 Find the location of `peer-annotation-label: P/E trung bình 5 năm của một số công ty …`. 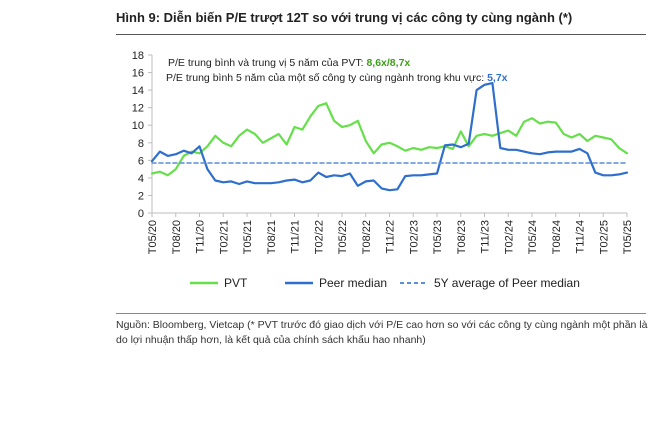

peer-annotation-label: P/E trung bình 5 năm của một số công ty … is located at coordinates (326, 78).